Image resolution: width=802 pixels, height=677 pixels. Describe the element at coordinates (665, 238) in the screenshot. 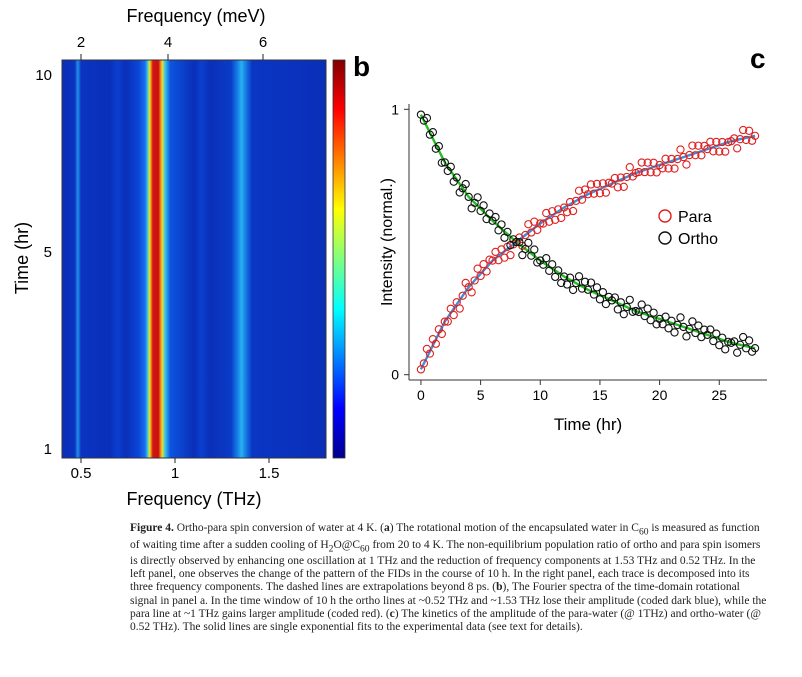

I see `legend-ortho-marker` at that location.